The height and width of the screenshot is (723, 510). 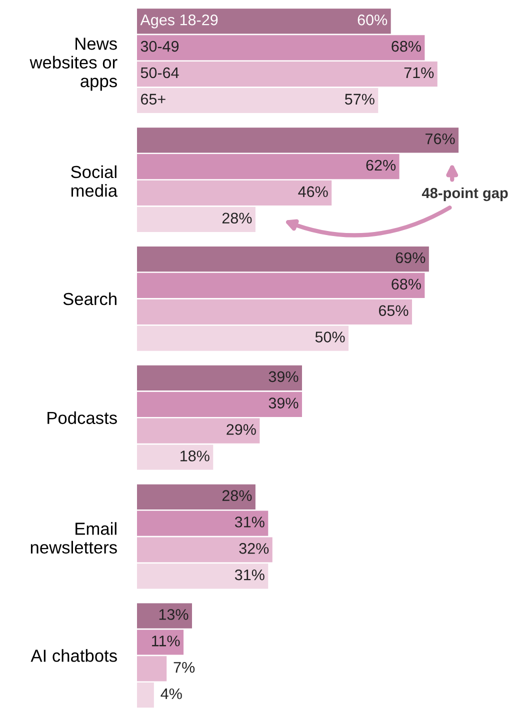 I want to click on data-label: 29%, so click(x=241, y=429).